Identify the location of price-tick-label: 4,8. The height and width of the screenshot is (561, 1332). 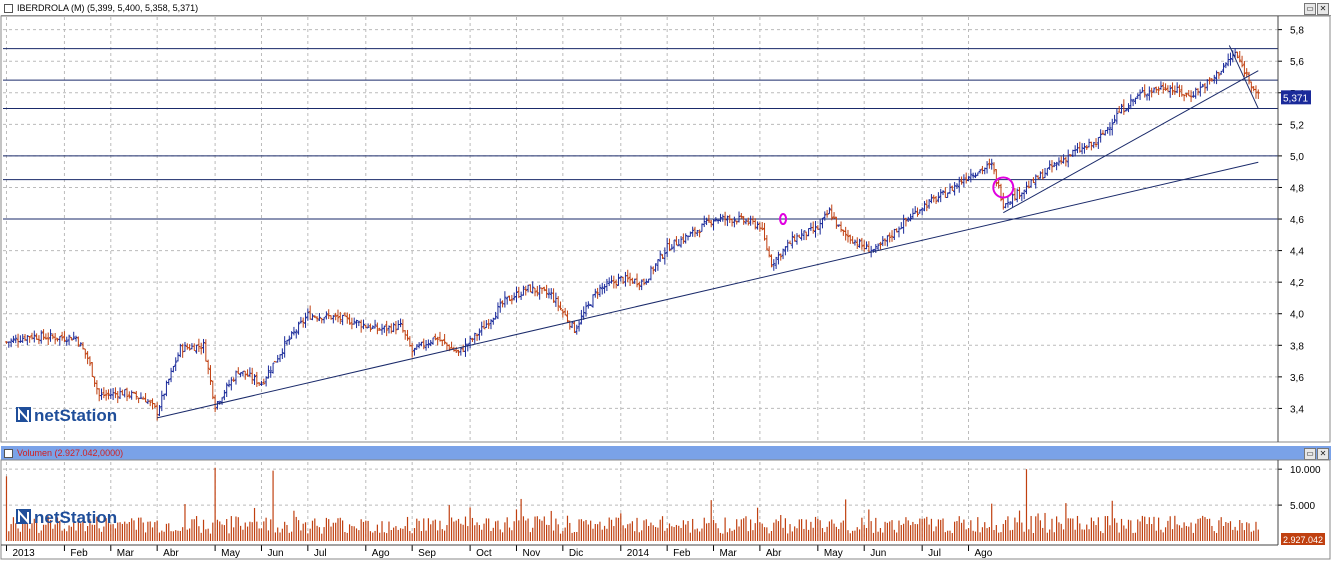
(1297, 188).